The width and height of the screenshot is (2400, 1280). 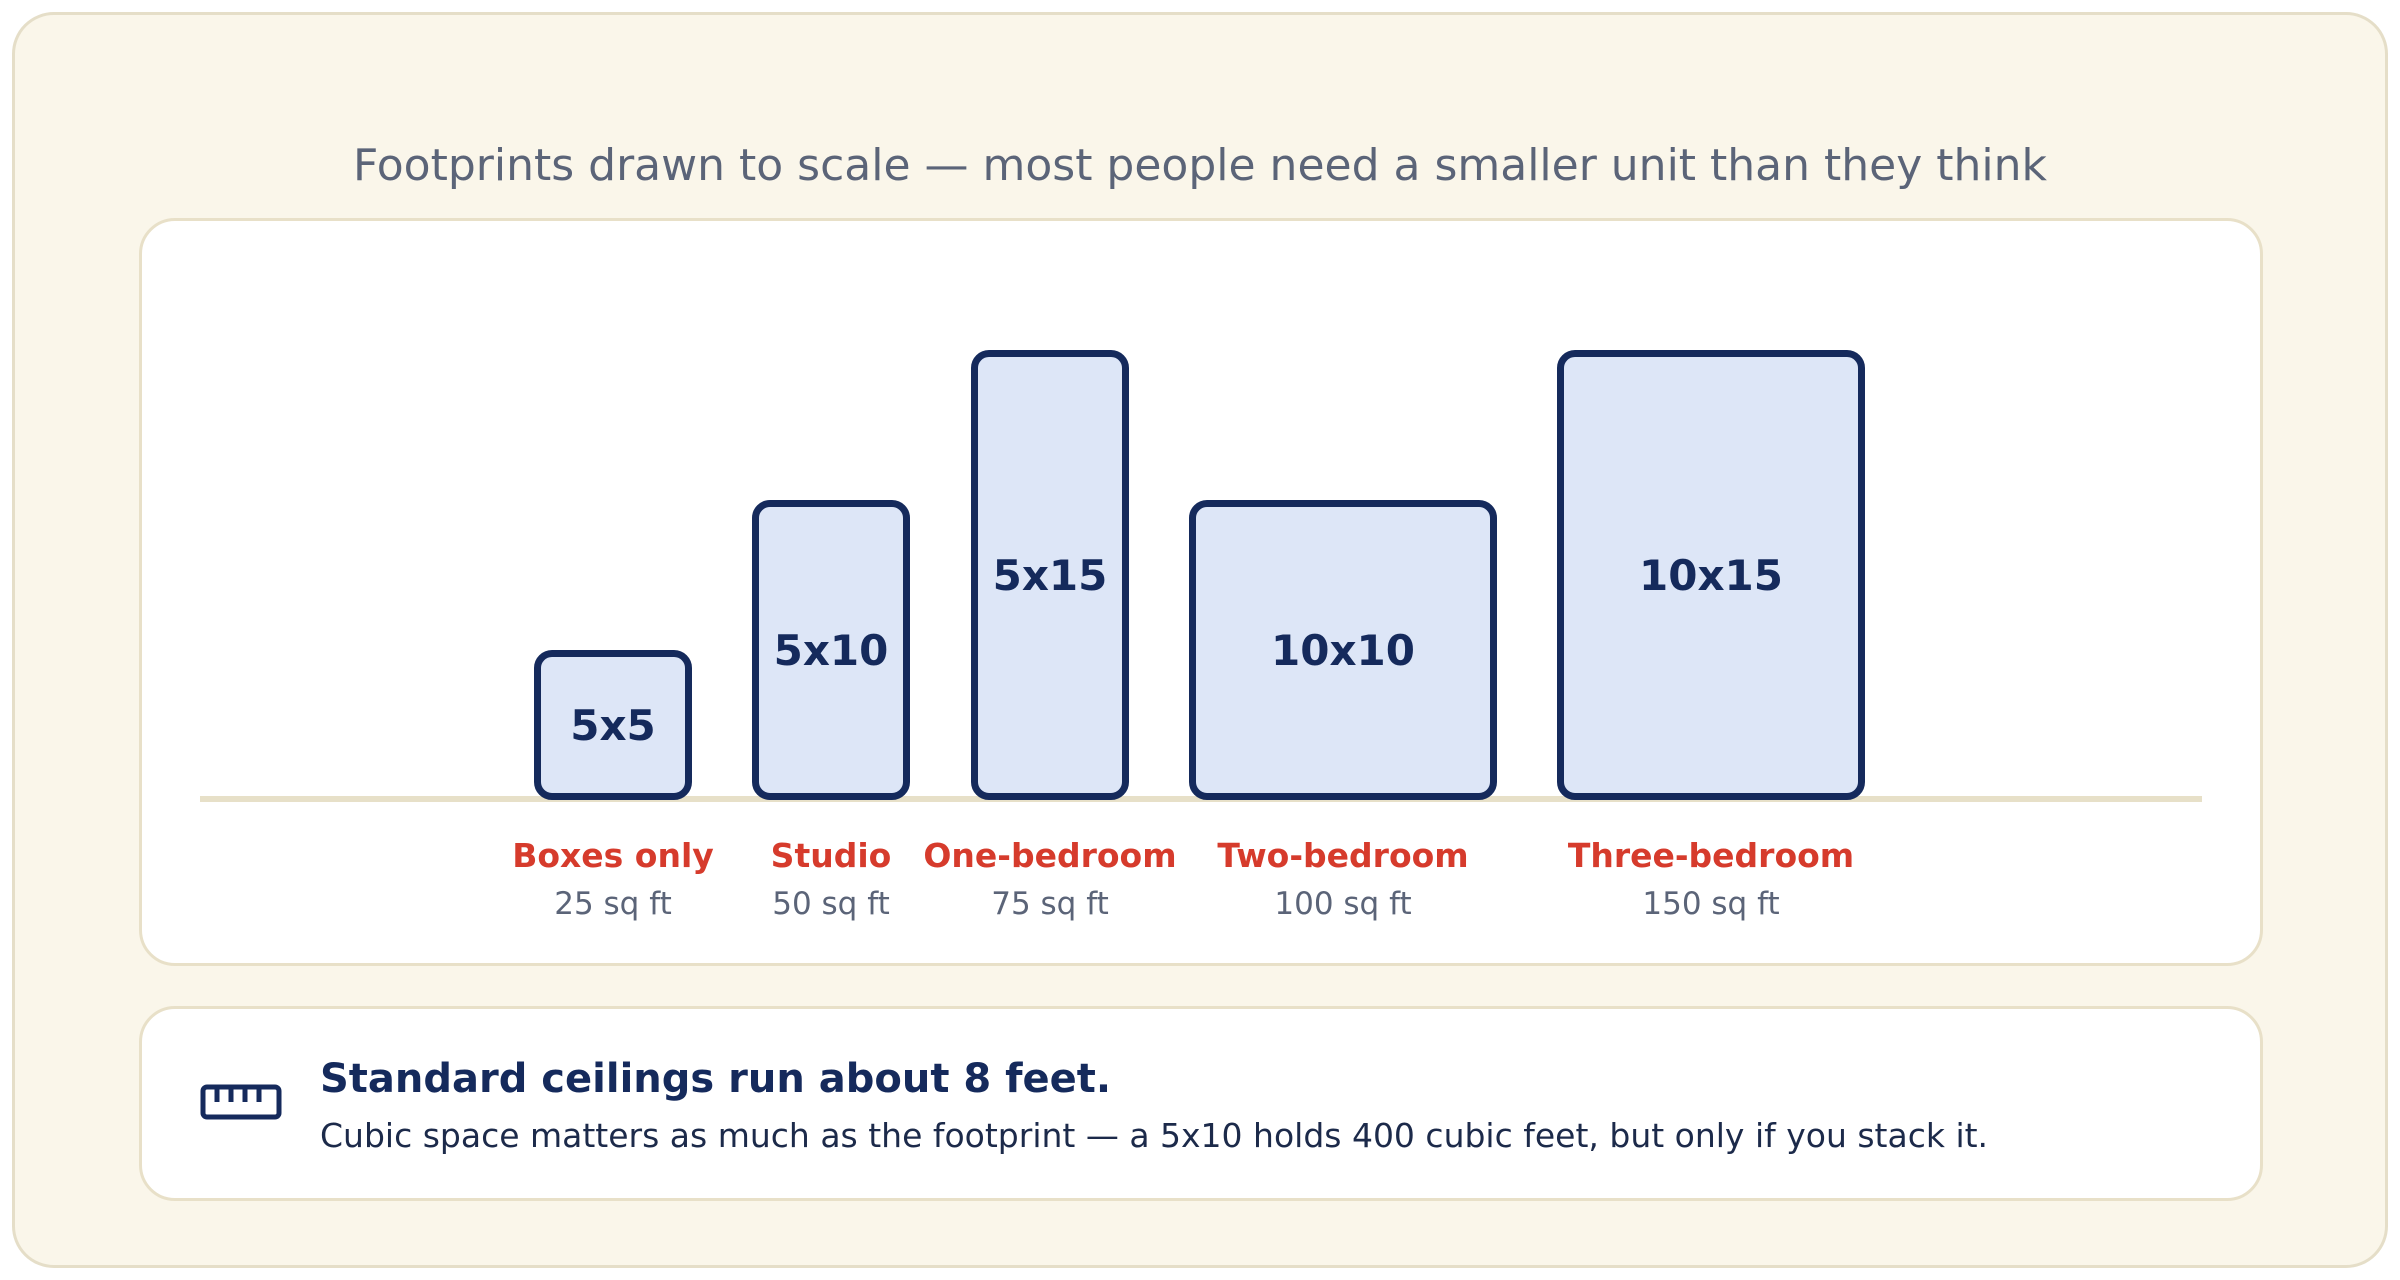 I want to click on unit-dimensions: 5x10, so click(x=831, y=650).